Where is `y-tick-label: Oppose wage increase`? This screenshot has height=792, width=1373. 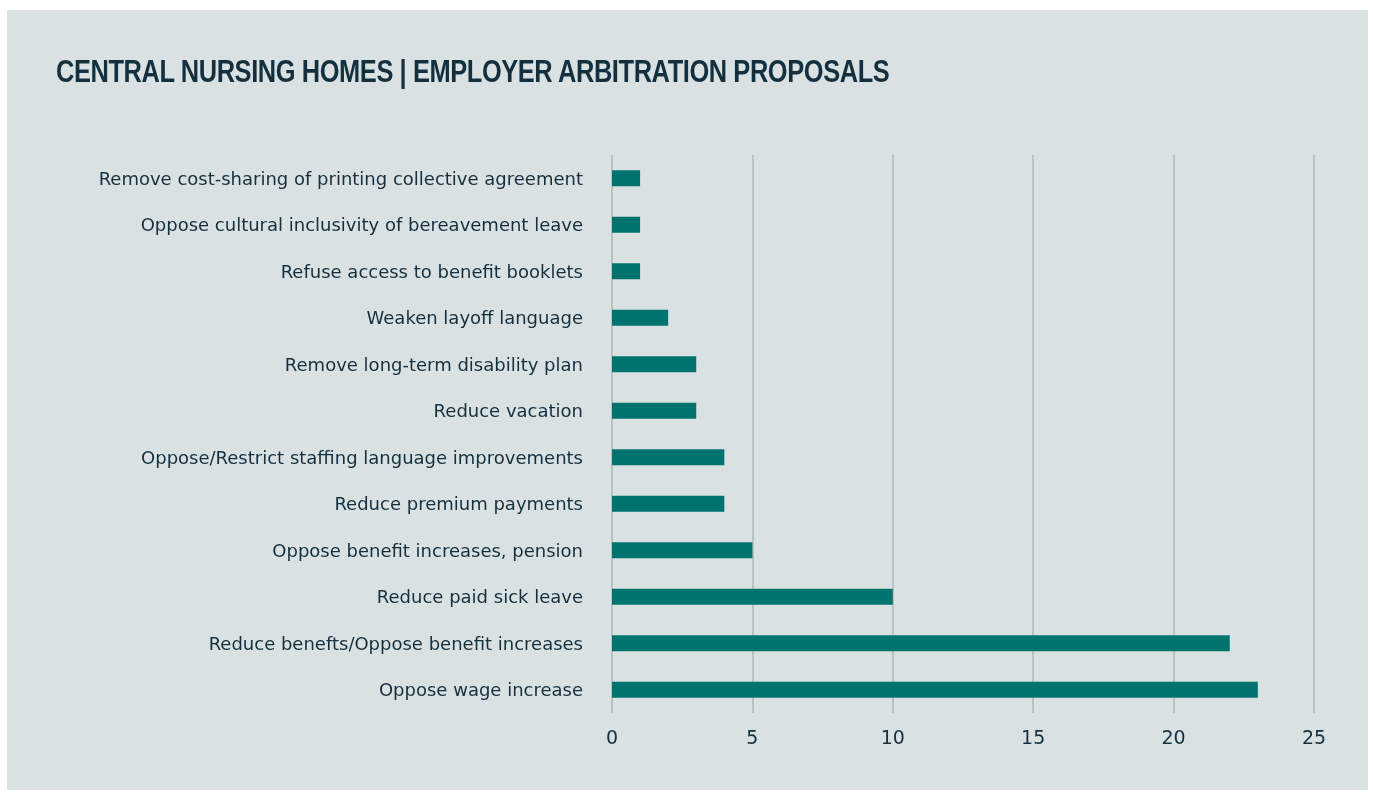 y-tick-label: Oppose wage increase is located at coordinates (480, 690).